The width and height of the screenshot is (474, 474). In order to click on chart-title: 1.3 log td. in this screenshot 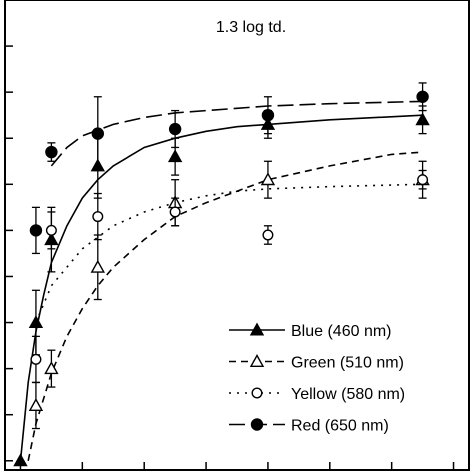, I will do `click(251, 27)`.